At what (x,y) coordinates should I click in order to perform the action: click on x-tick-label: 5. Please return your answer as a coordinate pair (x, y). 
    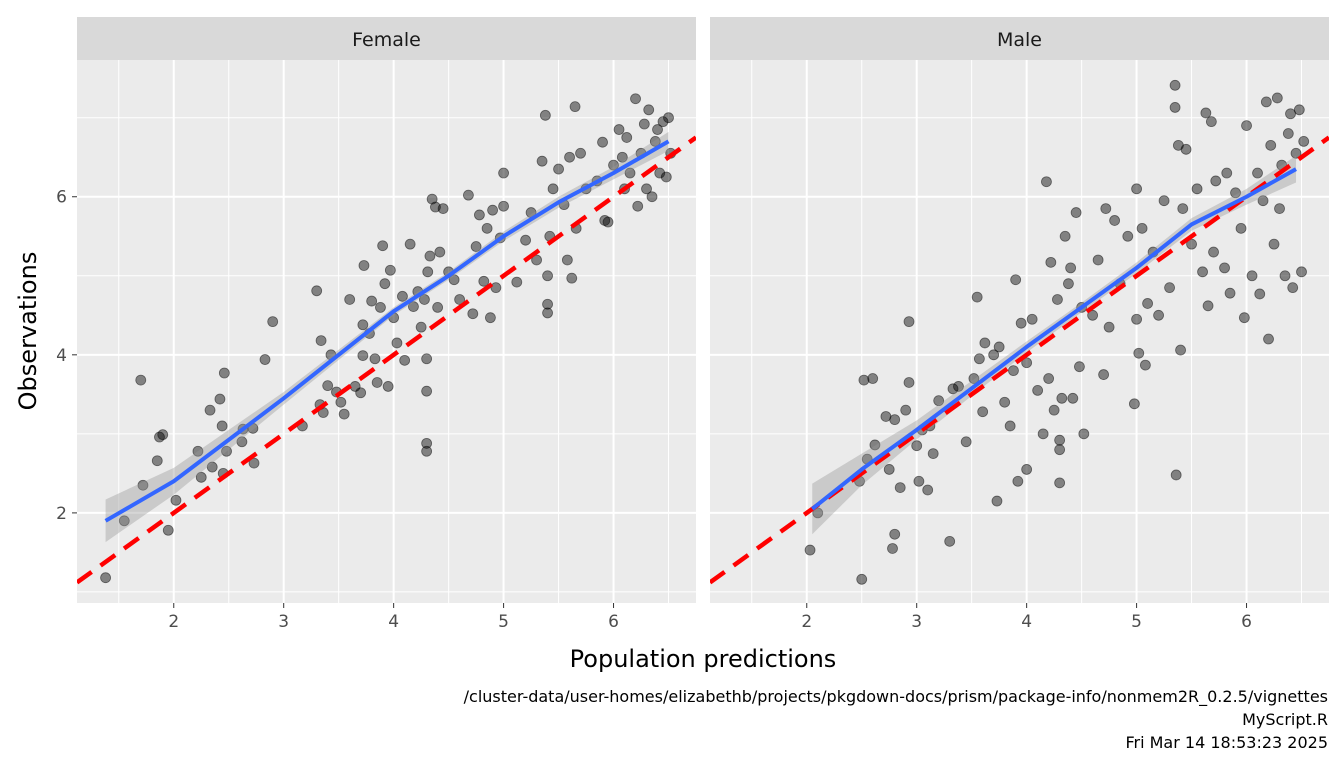
    Looking at the image, I should click on (1136, 622).